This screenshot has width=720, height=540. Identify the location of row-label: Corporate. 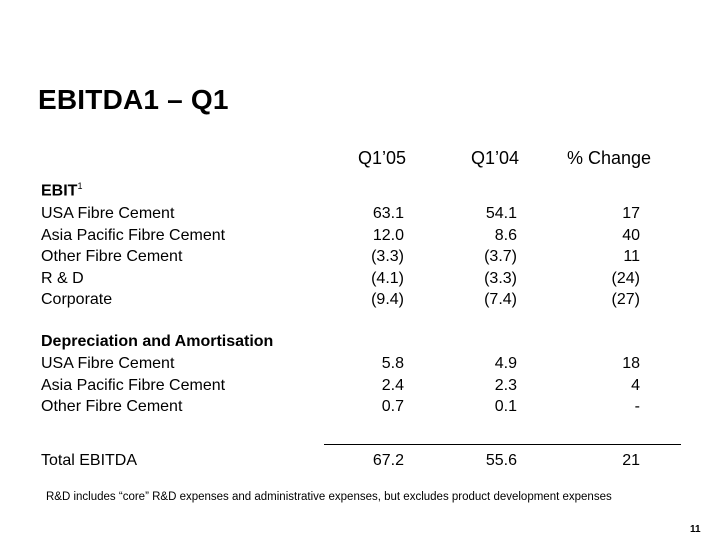
(77, 299).